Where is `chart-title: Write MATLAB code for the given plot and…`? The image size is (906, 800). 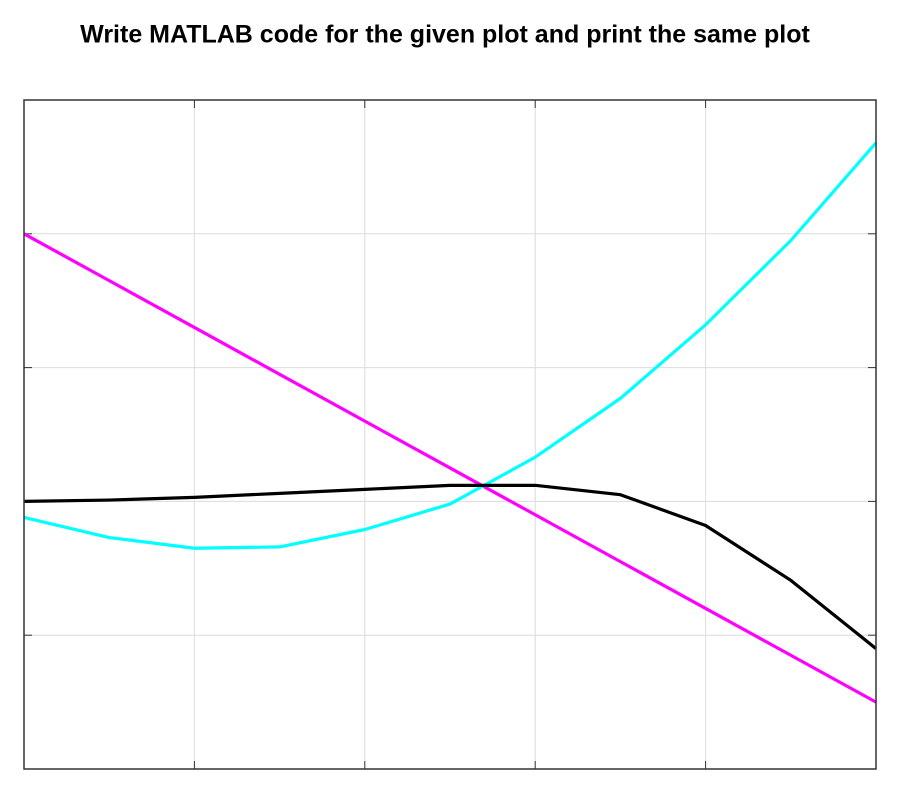
chart-title: Write MATLAB code for the given plot and… is located at coordinates (445, 35).